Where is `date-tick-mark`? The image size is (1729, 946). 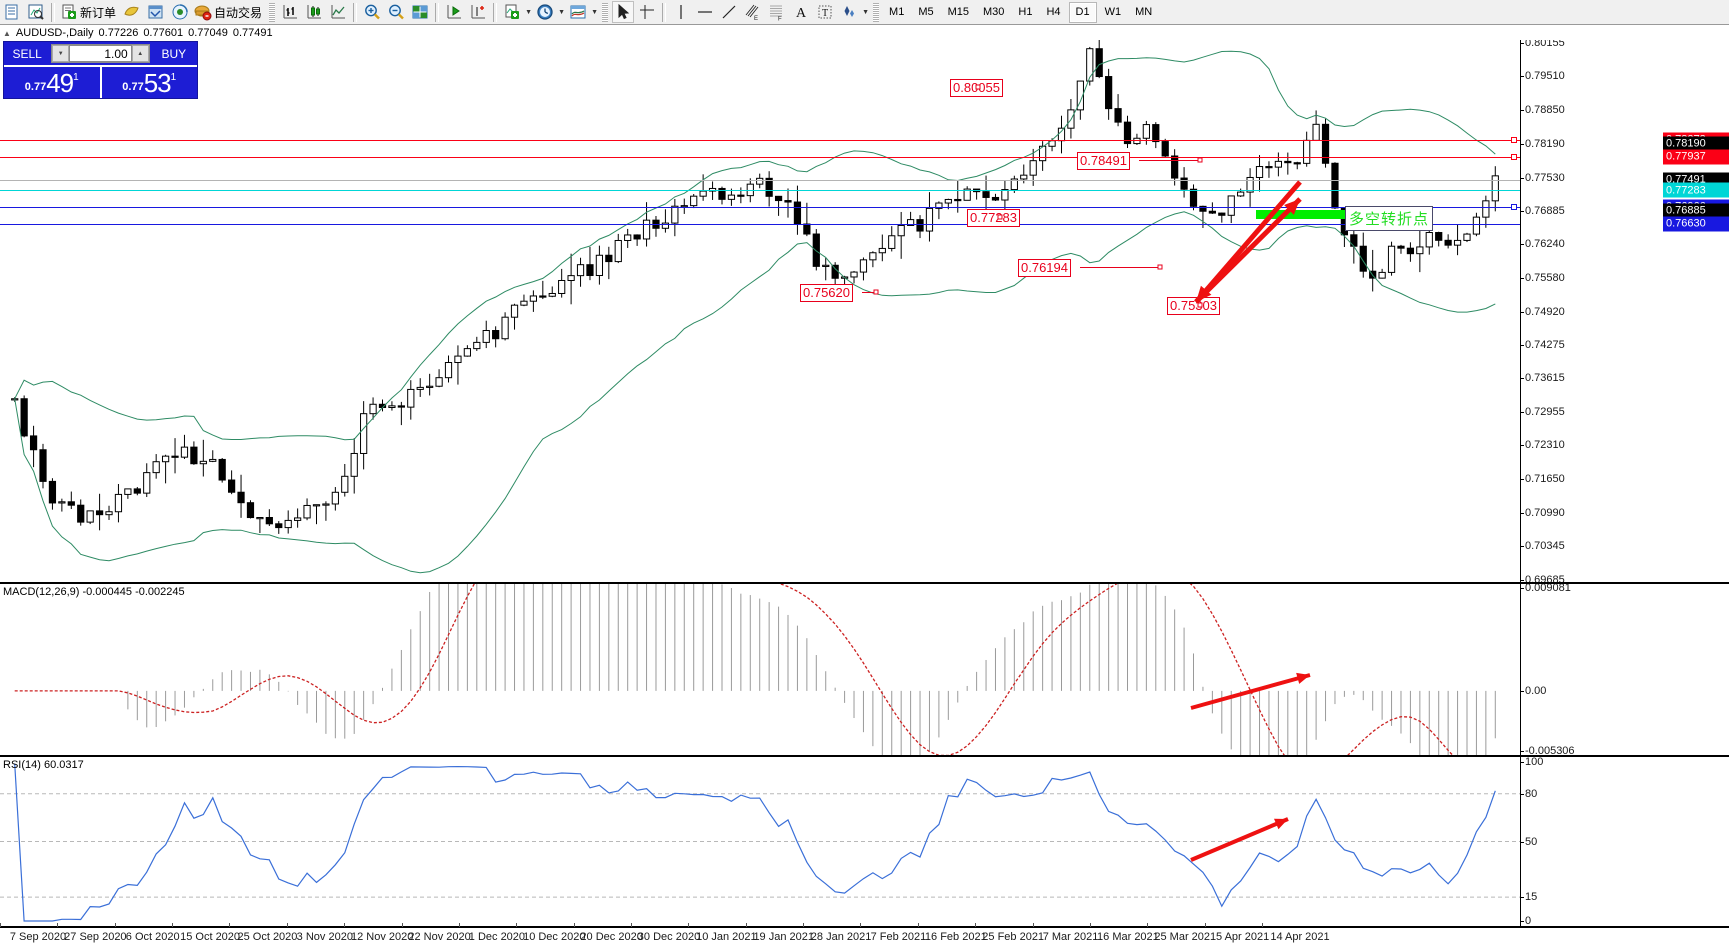
date-tick-mark is located at coordinates (918, 925).